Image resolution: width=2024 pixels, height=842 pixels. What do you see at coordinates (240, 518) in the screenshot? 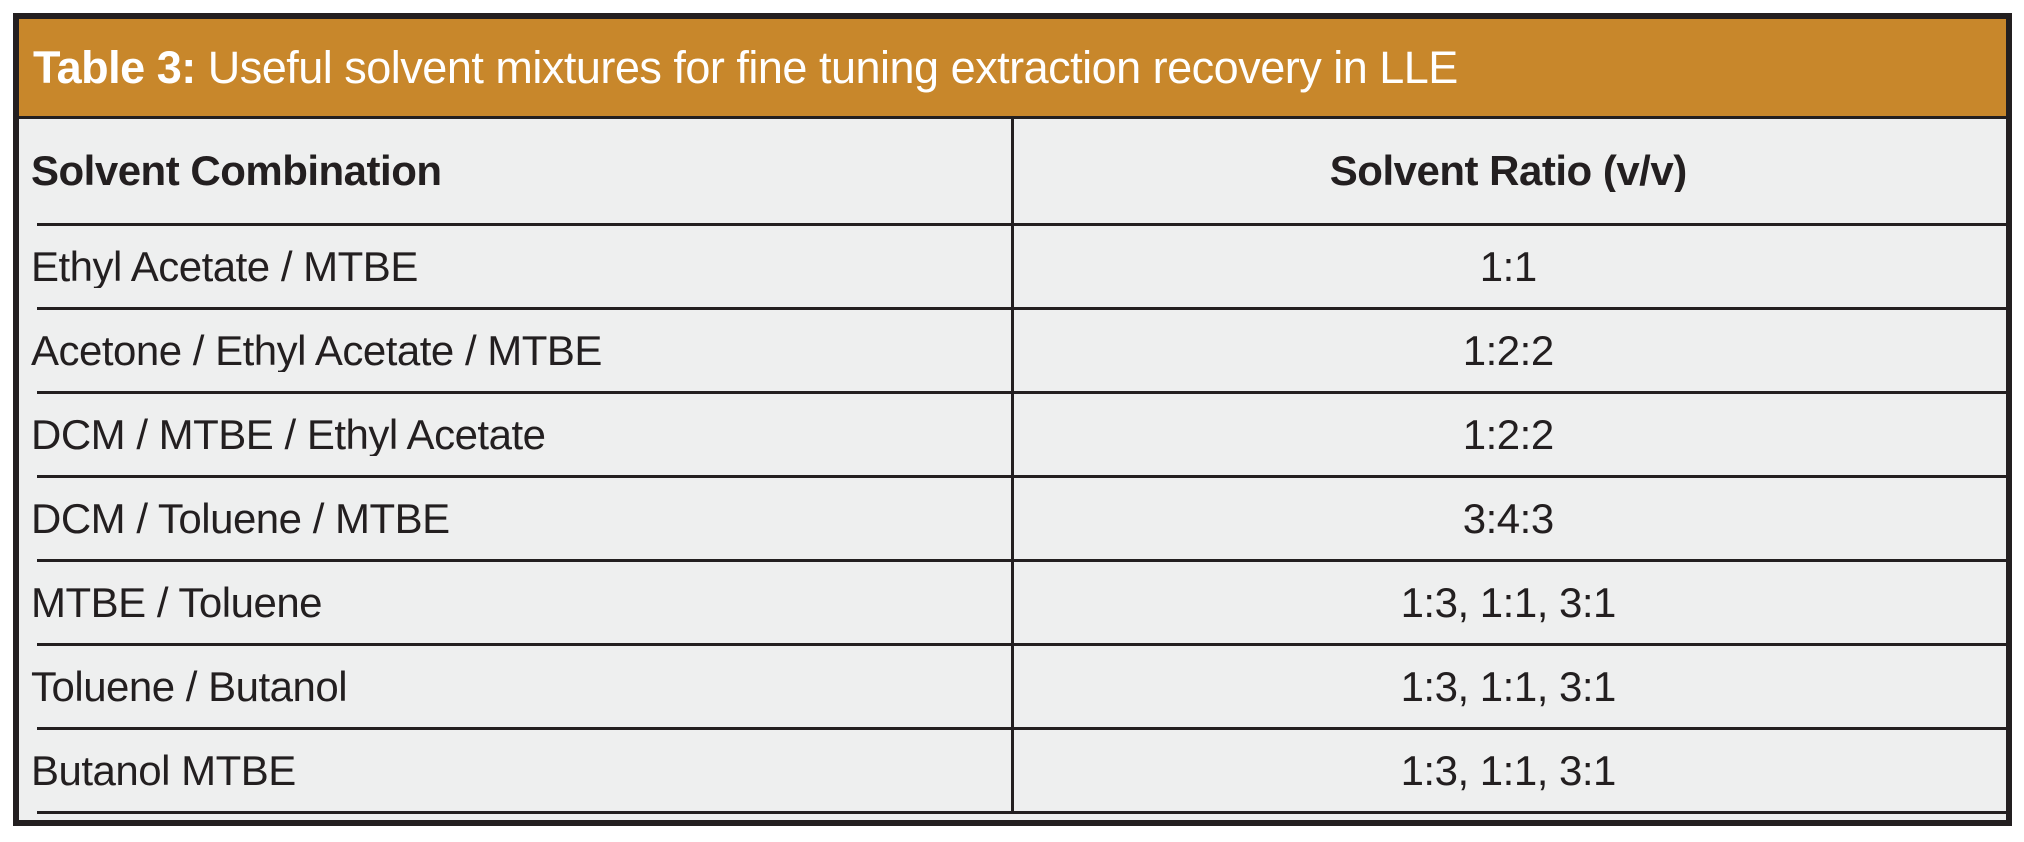
I see `solvent-combination-cell: DCM / Toluene / MTBE` at bounding box center [240, 518].